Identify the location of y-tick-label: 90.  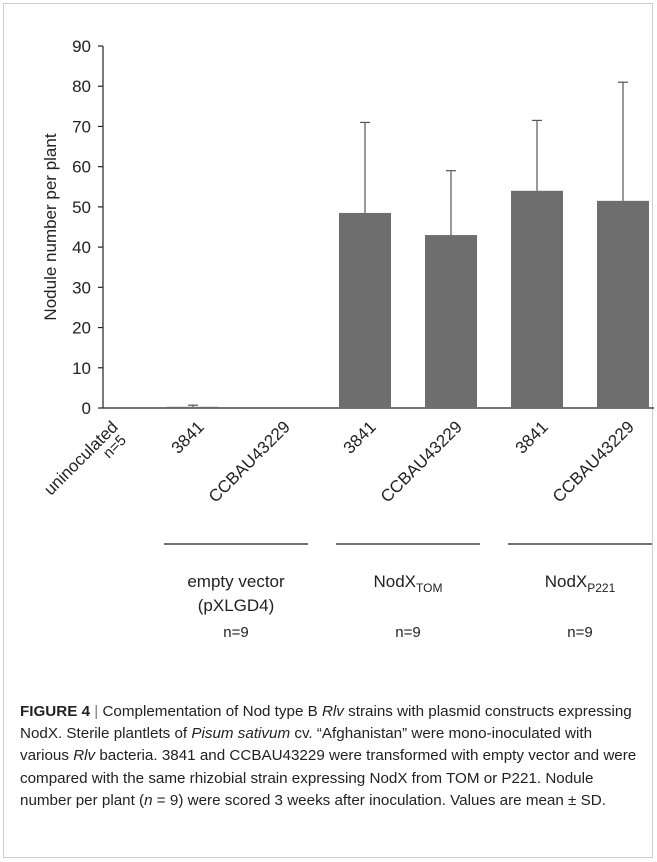
(81, 46).